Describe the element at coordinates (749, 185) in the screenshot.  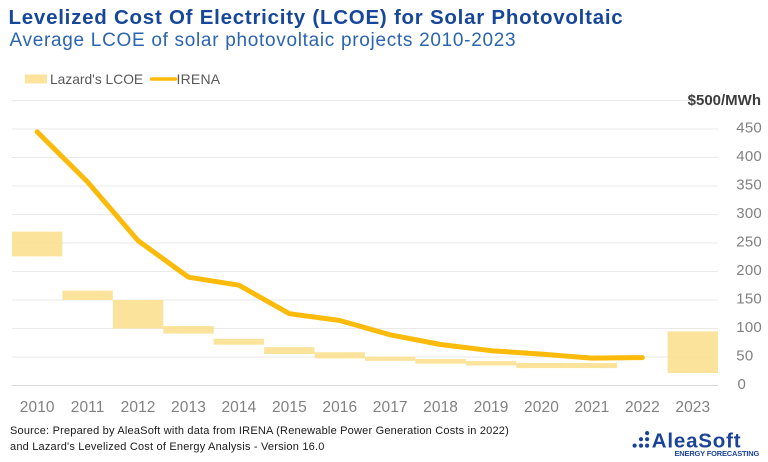
I see `svg-text: 350` at that location.